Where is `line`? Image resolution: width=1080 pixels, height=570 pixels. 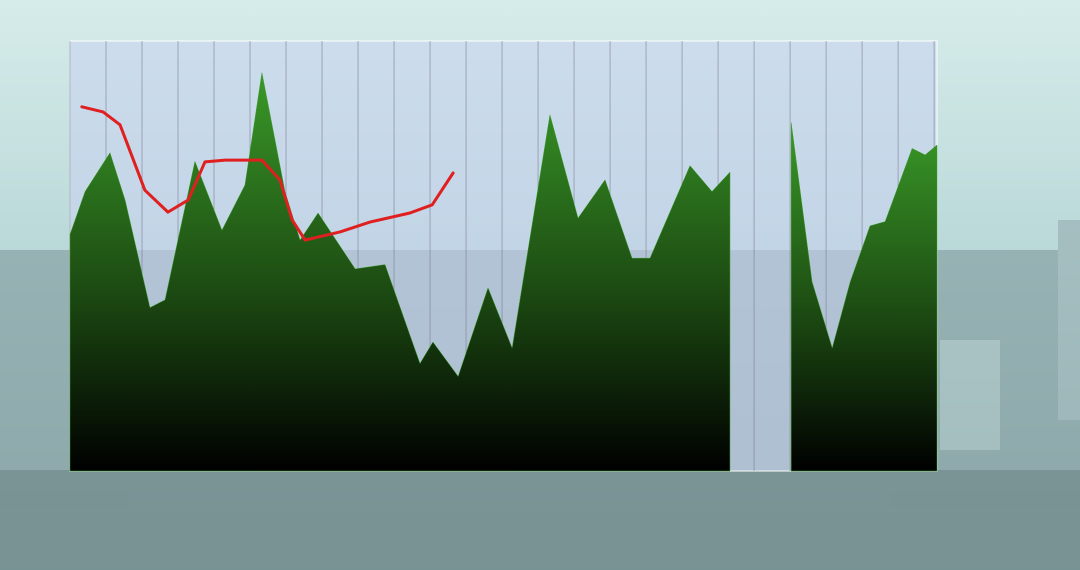
line is located at coordinates (267, 173).